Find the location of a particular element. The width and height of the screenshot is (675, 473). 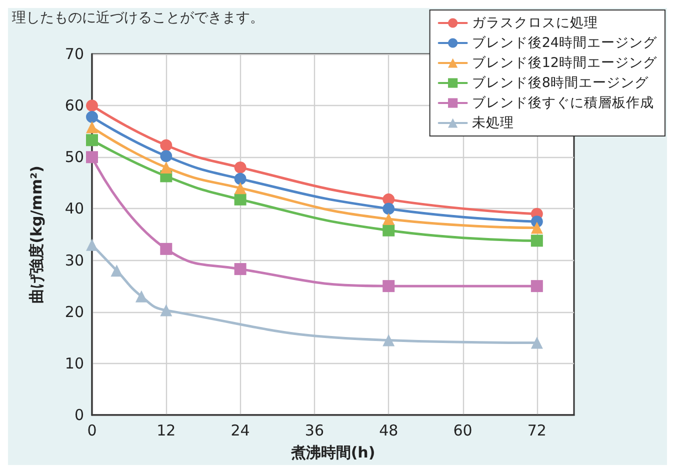

x-tick-label: 12 is located at coordinates (166, 431).